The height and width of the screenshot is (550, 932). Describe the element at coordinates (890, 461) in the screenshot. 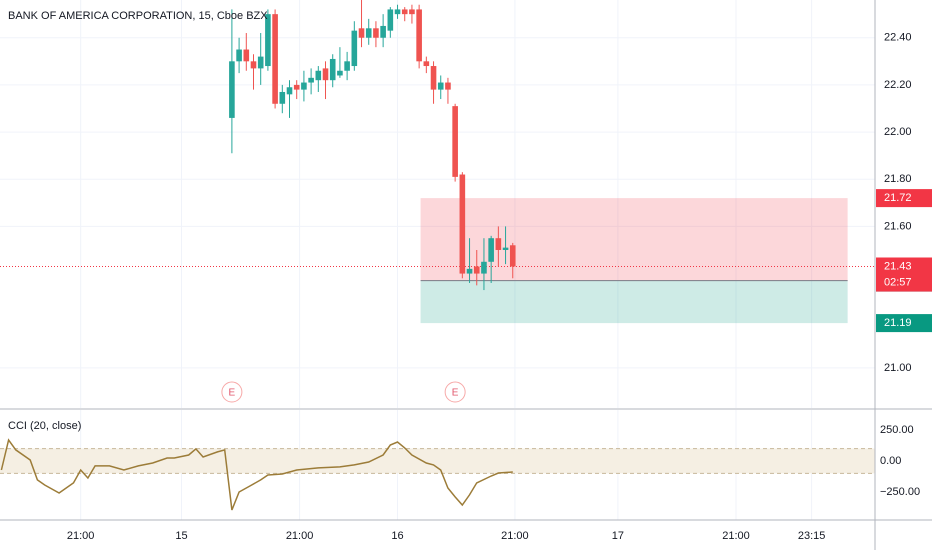

I see `y2-tick-label: 0.00` at that location.